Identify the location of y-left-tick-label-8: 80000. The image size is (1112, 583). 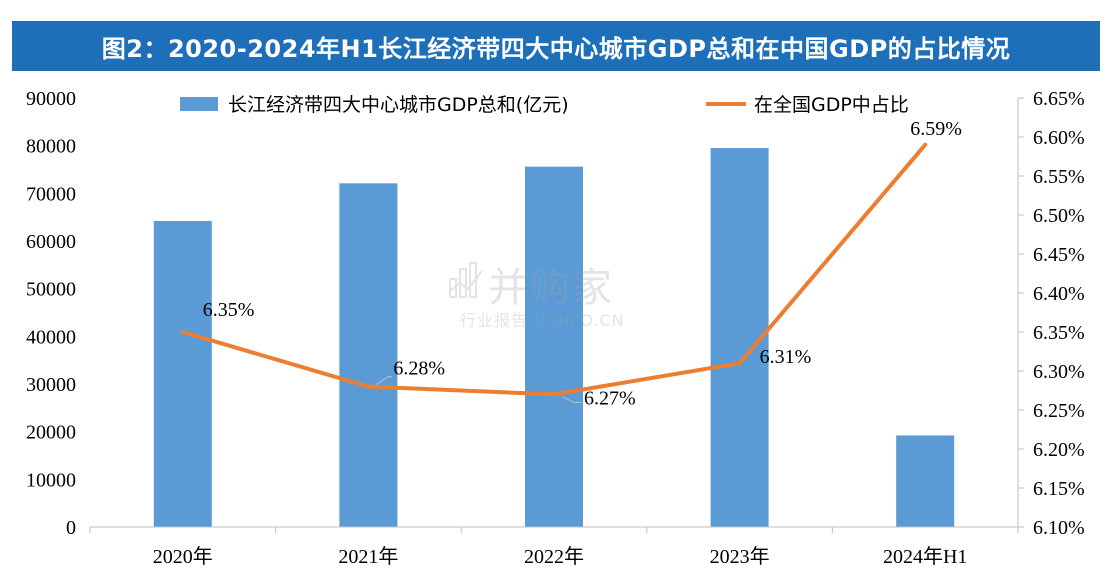
(51, 147).